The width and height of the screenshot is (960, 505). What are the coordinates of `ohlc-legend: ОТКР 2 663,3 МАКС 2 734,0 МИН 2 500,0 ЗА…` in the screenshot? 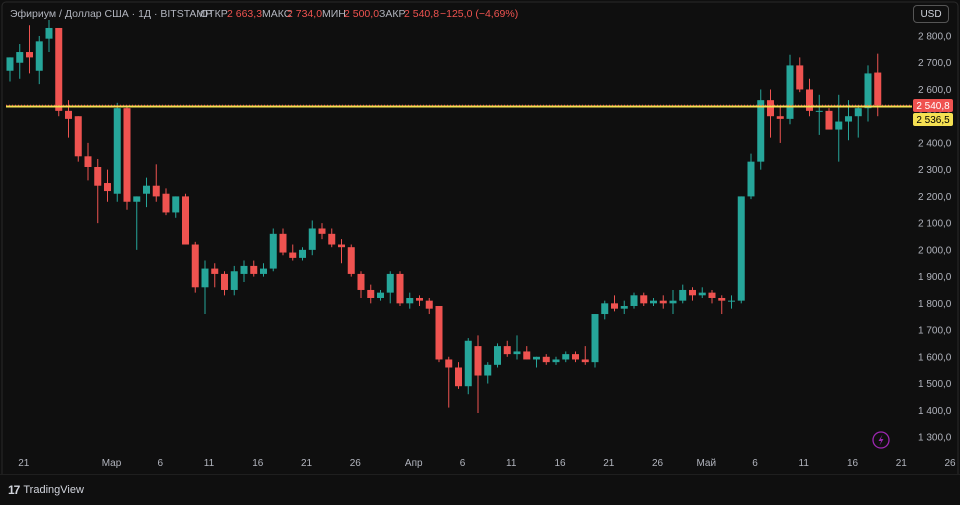 It's located at (359, 14).